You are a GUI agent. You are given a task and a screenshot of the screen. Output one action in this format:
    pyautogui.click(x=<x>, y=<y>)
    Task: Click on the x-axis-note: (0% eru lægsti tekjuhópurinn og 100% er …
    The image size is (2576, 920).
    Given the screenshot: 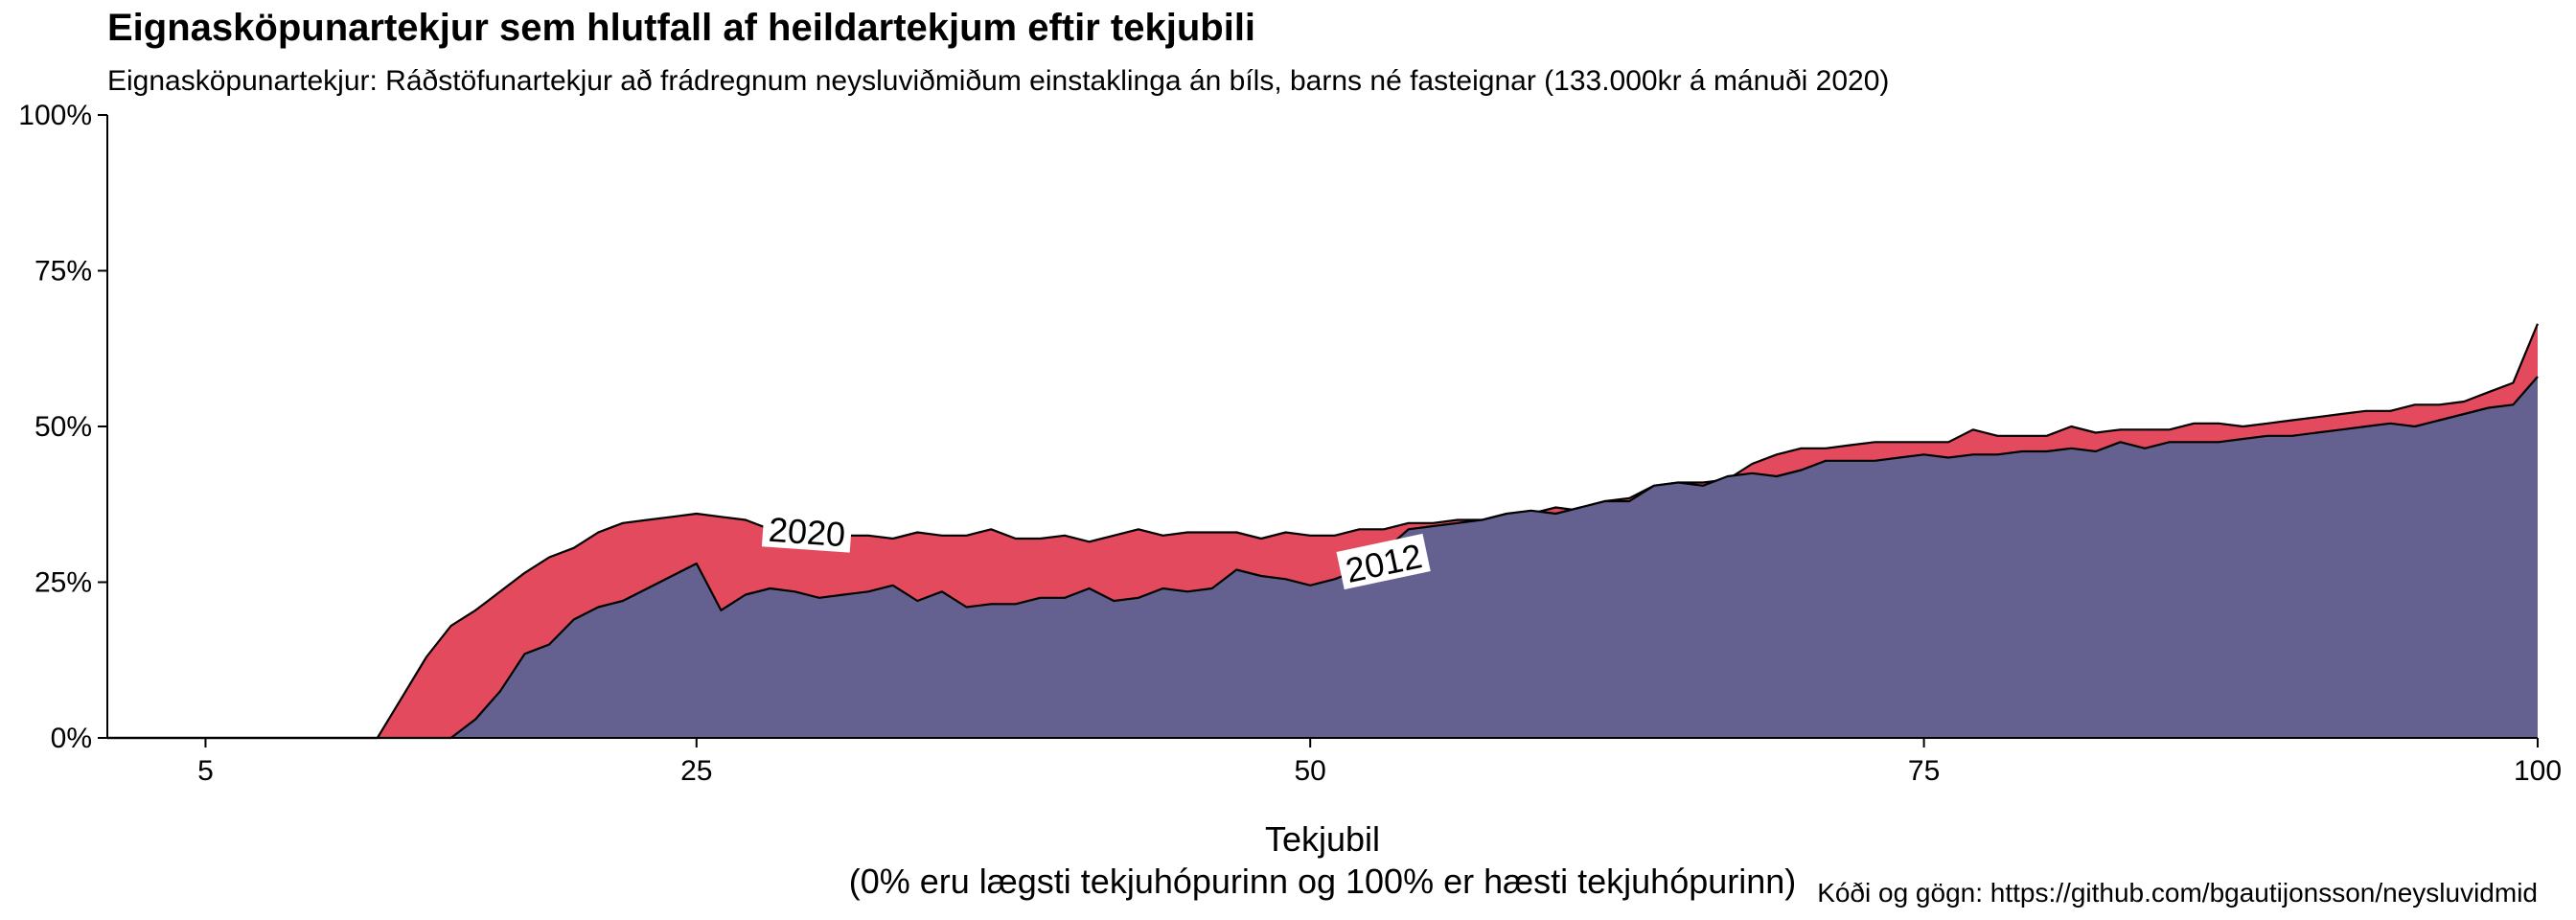 What is the action you would take?
    pyautogui.click(x=1323, y=881)
    